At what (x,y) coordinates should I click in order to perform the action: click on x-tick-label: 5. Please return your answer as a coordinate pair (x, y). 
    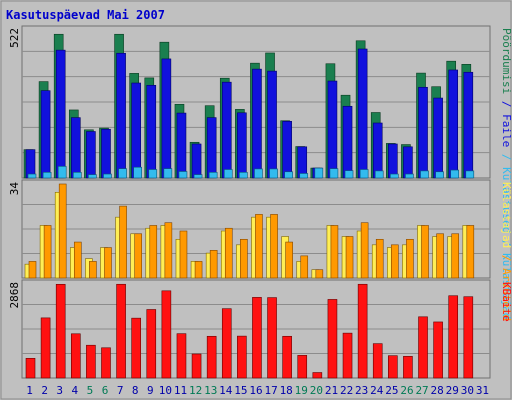
    Looking at the image, I should click on (90, 390).